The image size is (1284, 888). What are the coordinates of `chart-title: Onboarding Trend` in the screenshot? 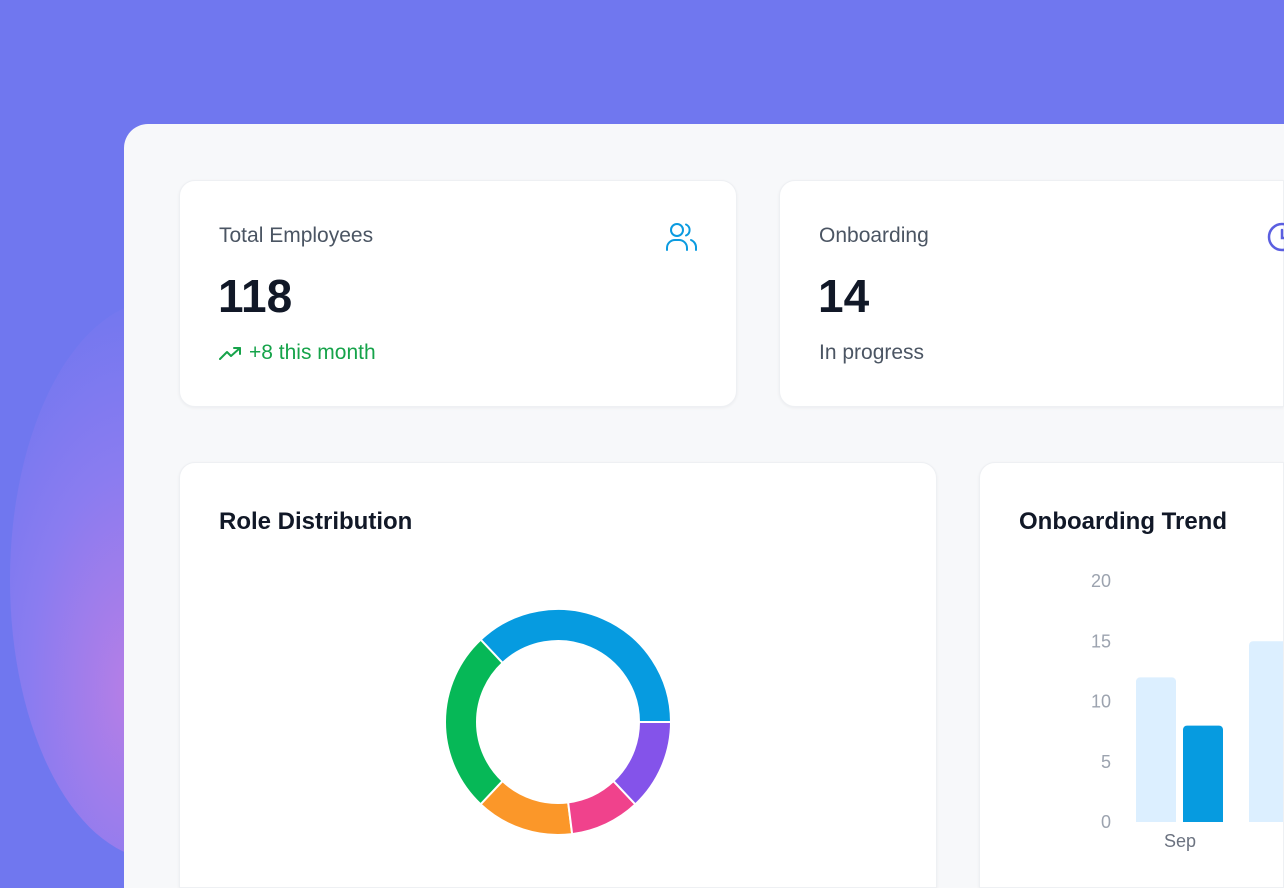 It's located at (1123, 521).